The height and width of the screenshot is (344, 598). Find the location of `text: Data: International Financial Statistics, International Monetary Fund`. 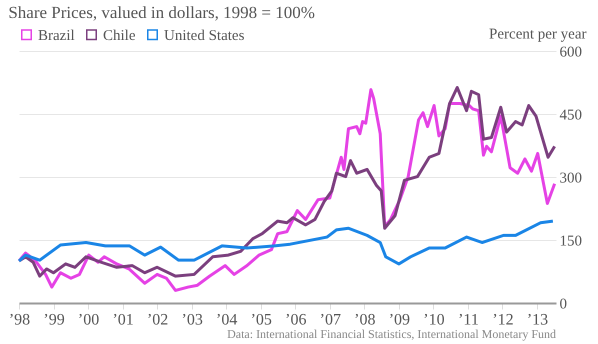

text: Data: International Financial Statistics, International Monetary Fund is located at coordinates (391, 334).